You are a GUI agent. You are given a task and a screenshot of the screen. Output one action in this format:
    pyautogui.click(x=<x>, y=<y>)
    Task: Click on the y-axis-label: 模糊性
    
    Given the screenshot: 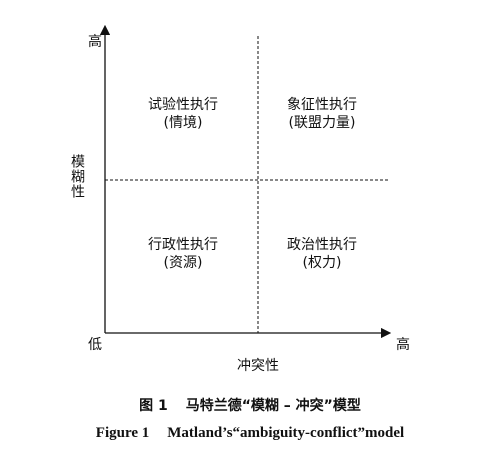 What is the action you would take?
    pyautogui.click(x=77, y=176)
    